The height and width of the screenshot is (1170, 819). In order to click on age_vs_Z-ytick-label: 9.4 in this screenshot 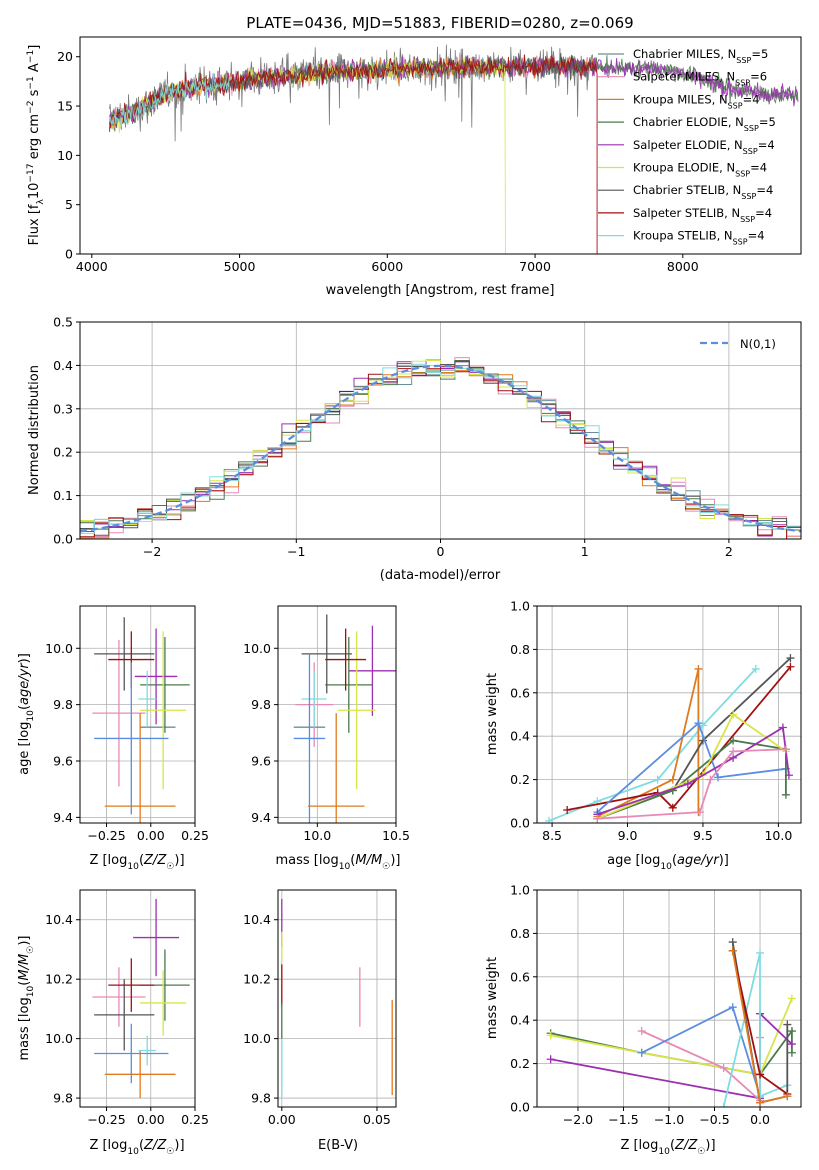, I will do `click(63, 817)`.